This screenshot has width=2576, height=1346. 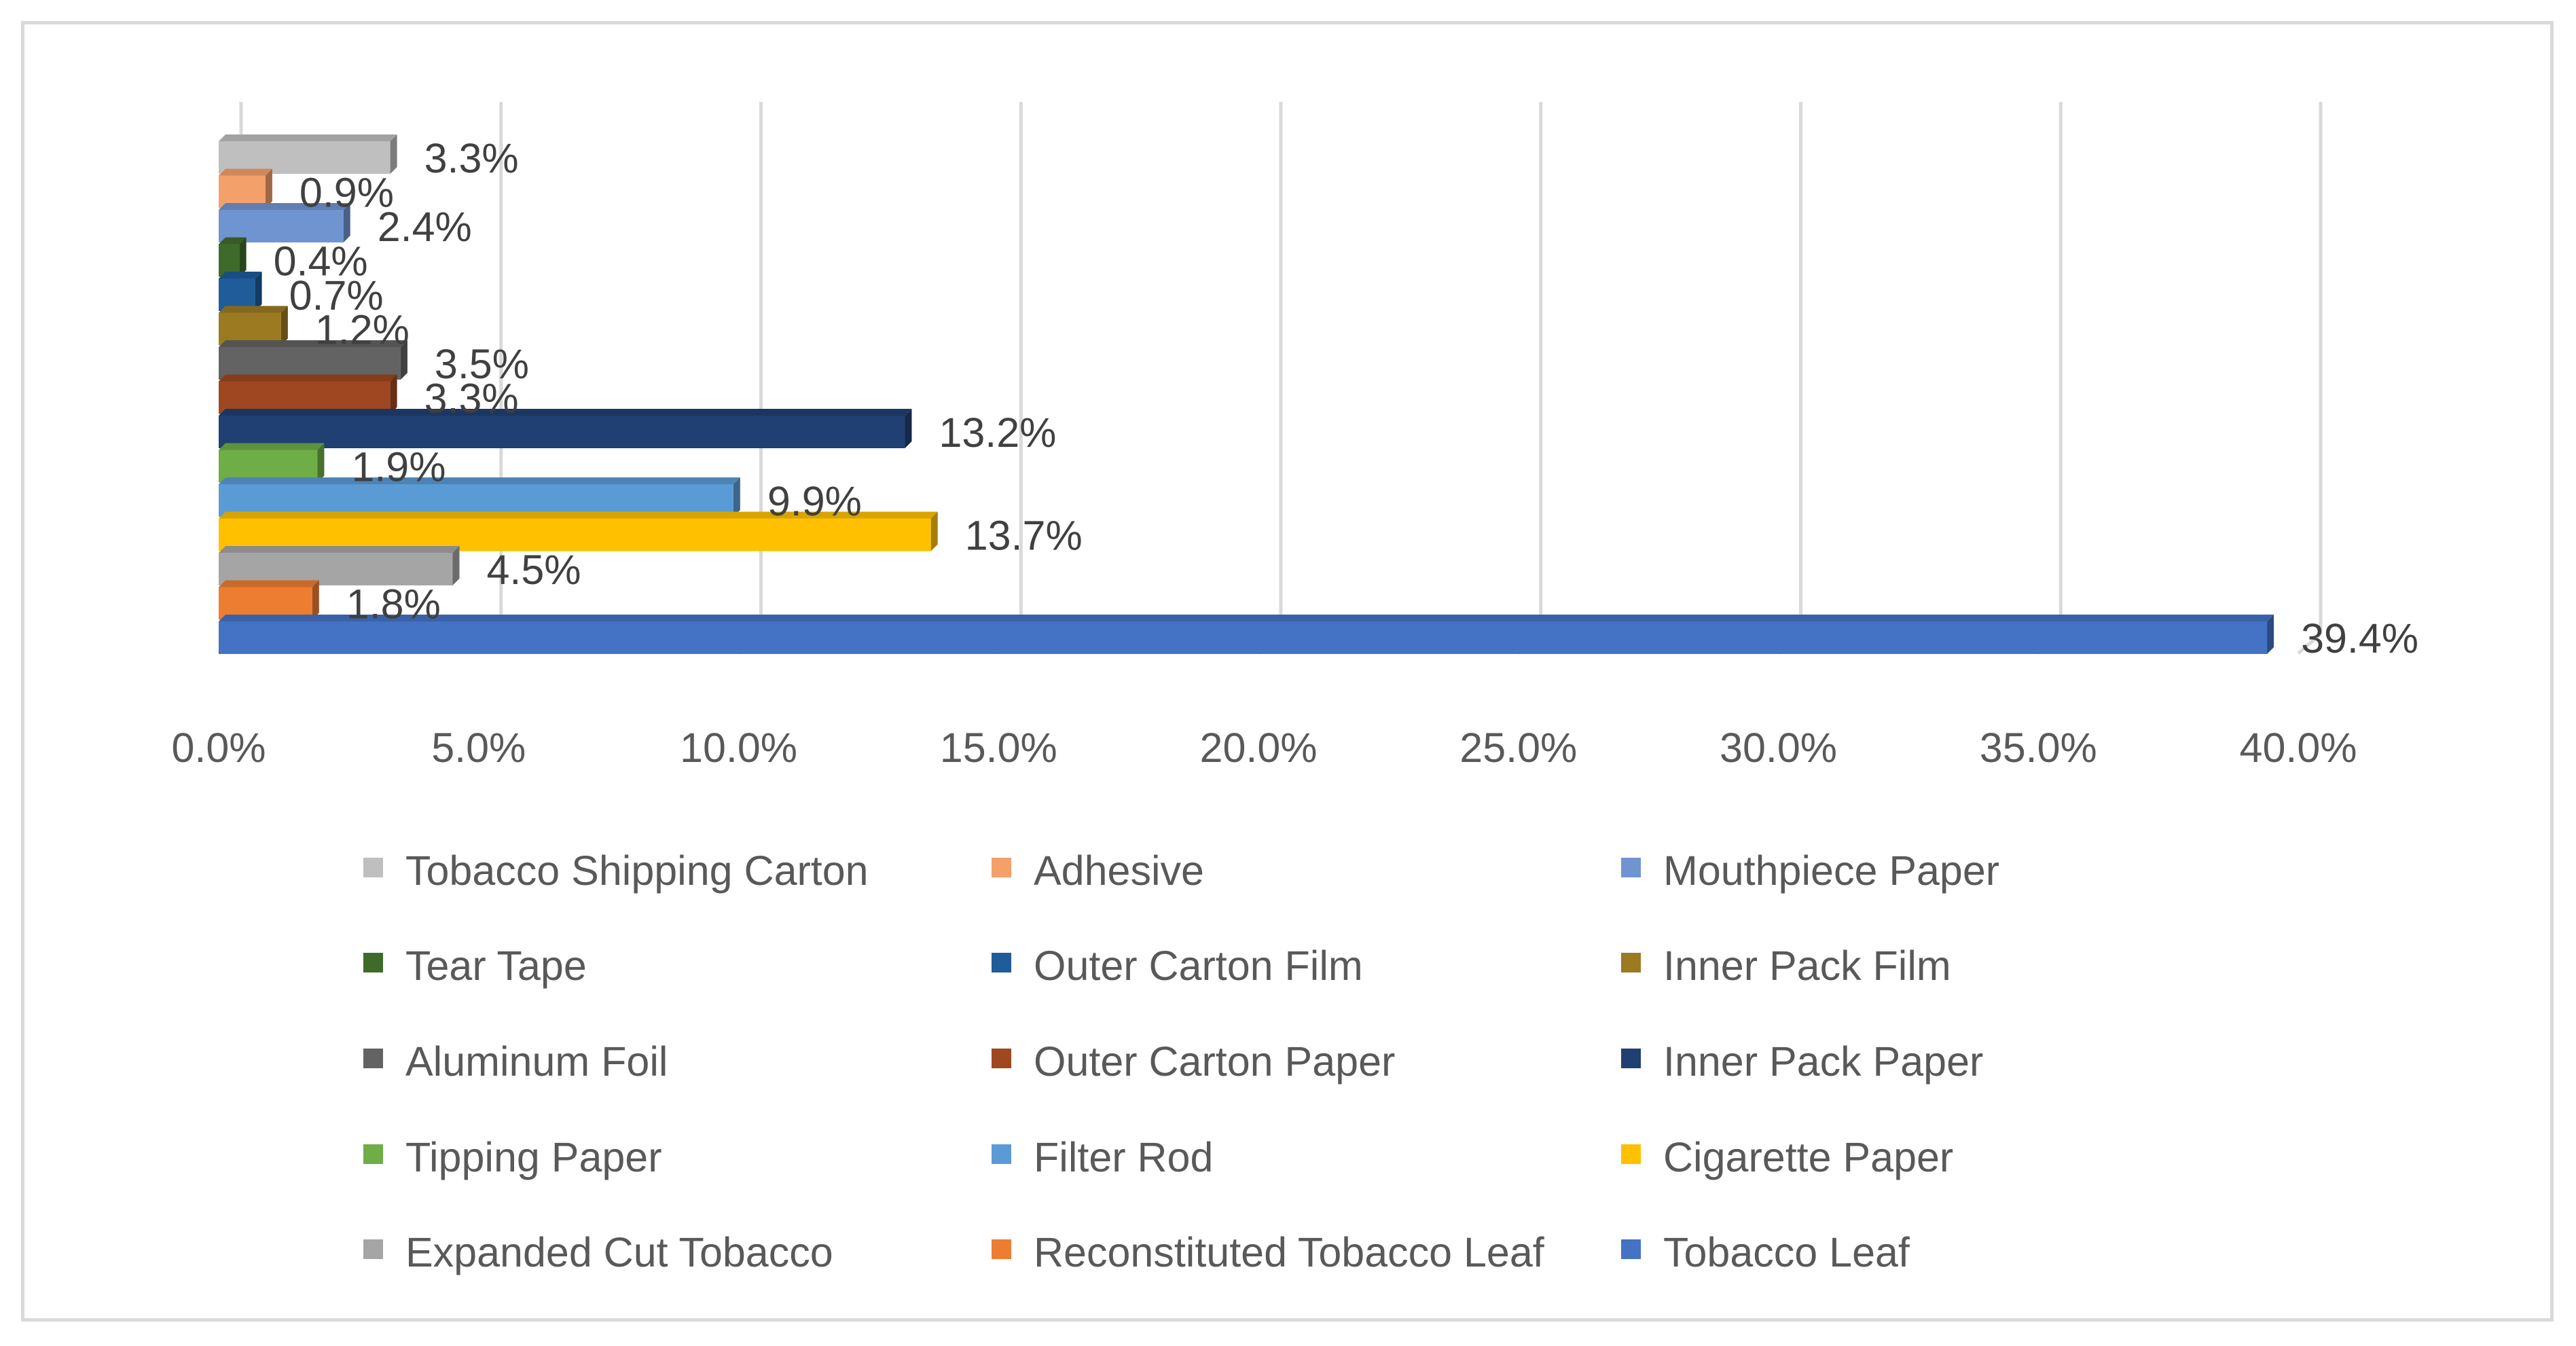 I want to click on bar-outer-carton-paper, so click(x=308, y=394).